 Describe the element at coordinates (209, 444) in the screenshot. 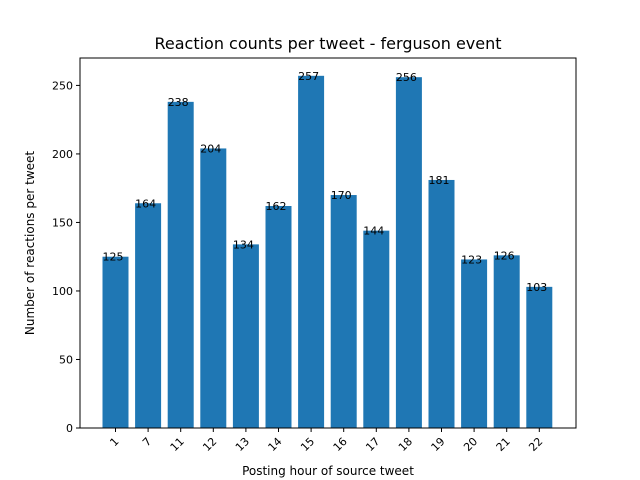

I see `x-tick-label: 12` at that location.